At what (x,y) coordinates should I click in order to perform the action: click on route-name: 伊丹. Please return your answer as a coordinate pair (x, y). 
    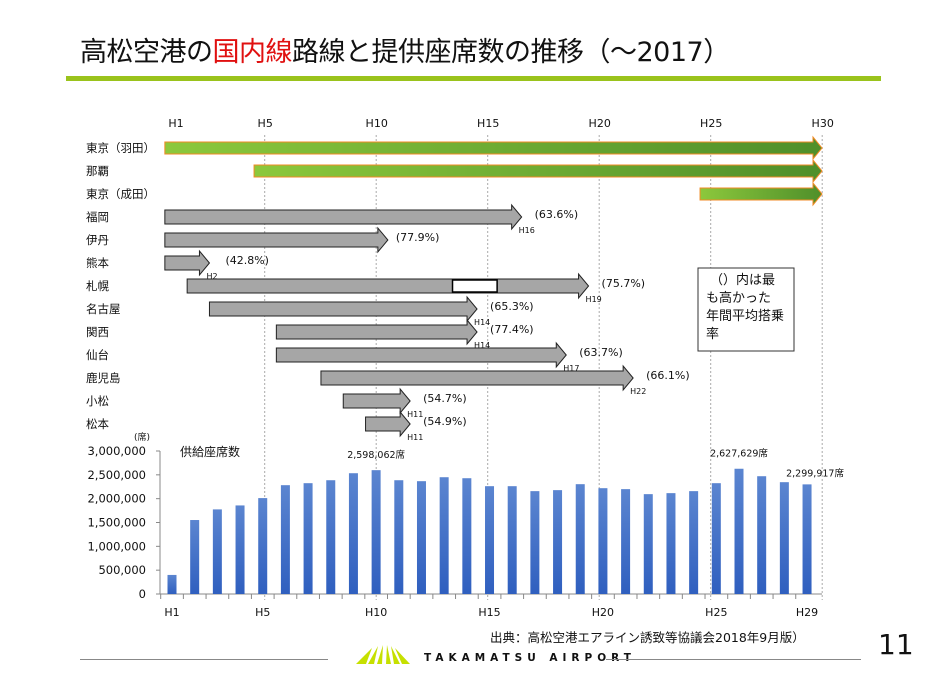
    Looking at the image, I should click on (97, 240).